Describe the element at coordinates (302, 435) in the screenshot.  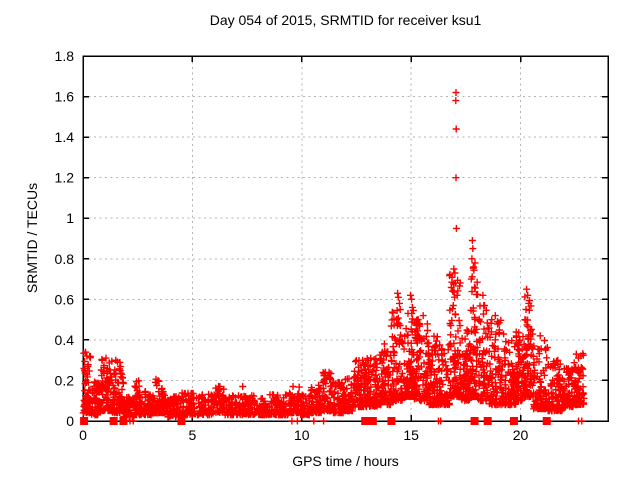
I see `x-tick-label: 10` at that location.